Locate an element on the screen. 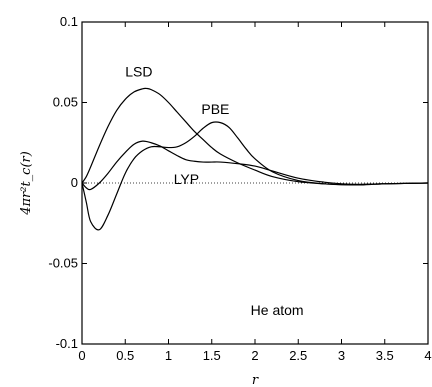 Image resolution: width=432 pixels, height=387 pixels. x-tick-label: 1.5 is located at coordinates (212, 355).